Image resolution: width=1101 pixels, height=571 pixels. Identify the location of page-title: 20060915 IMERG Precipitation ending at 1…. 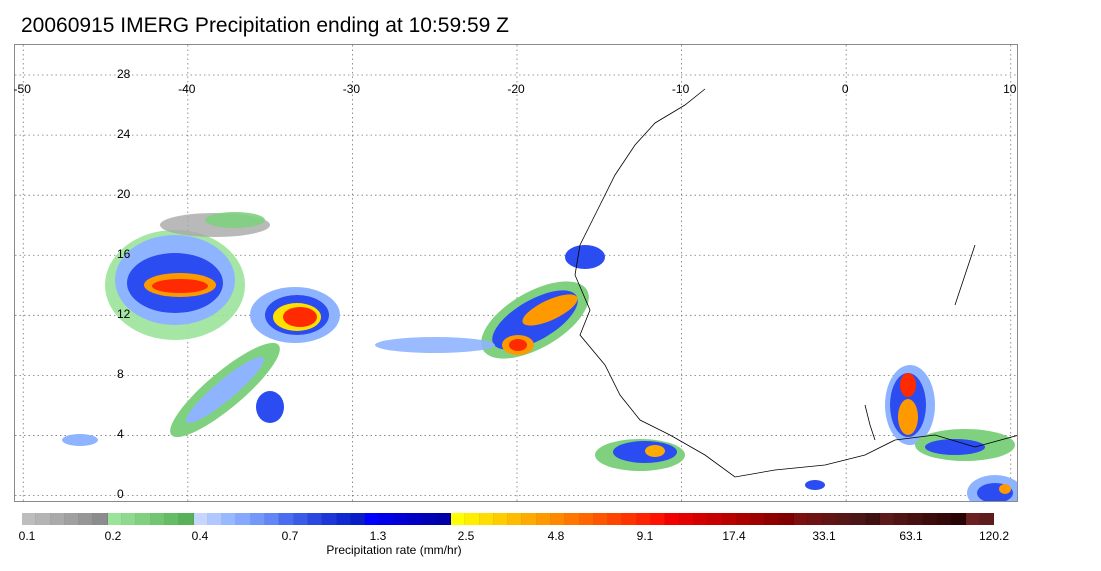
(265, 25).